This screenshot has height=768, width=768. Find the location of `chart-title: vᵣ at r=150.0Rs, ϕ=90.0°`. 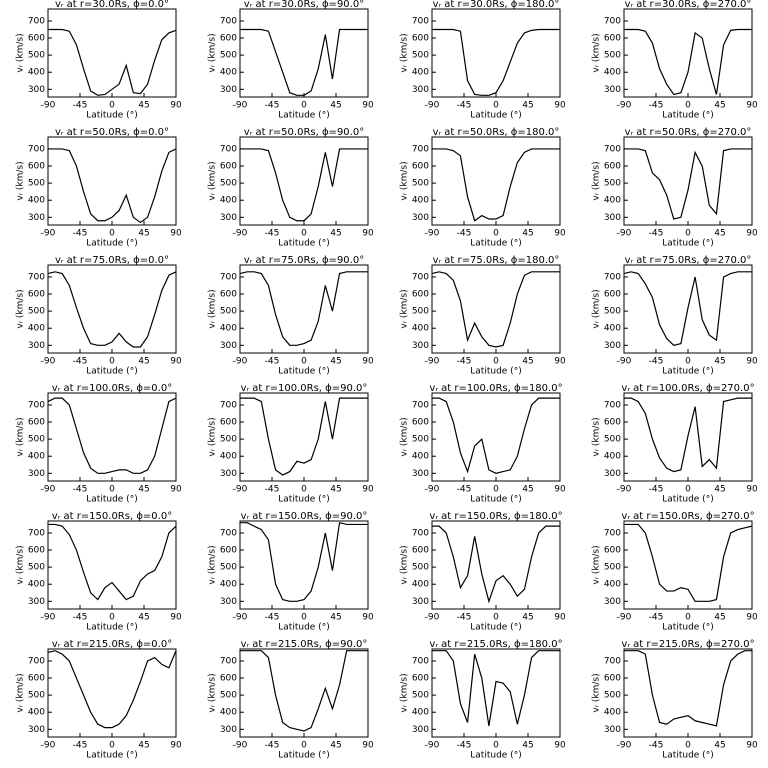

chart-title: vᵣ at r=150.0Rs, ϕ=90.0° is located at coordinates (304, 516).